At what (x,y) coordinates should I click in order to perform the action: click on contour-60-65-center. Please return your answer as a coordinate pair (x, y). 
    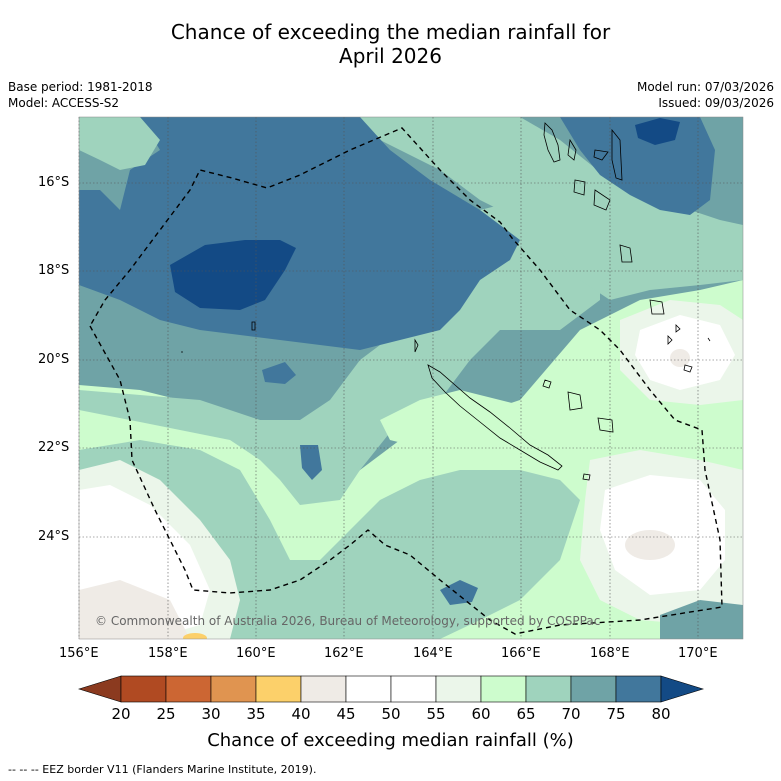
    Looking at the image, I should click on (470, 430).